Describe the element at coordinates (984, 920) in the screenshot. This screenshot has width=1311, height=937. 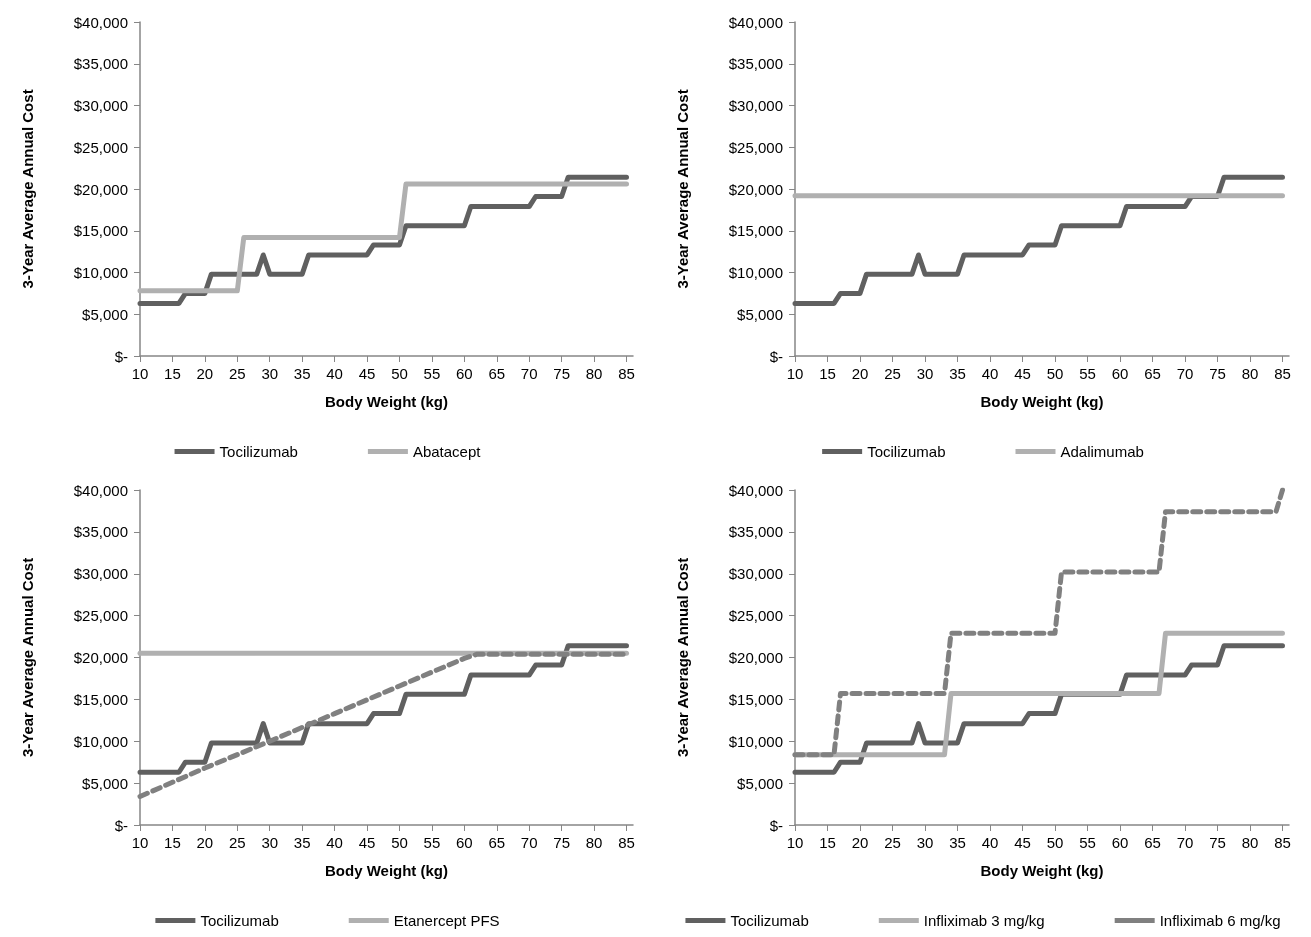
I see `legend-label: Infliximab 3 mg/kg` at that location.